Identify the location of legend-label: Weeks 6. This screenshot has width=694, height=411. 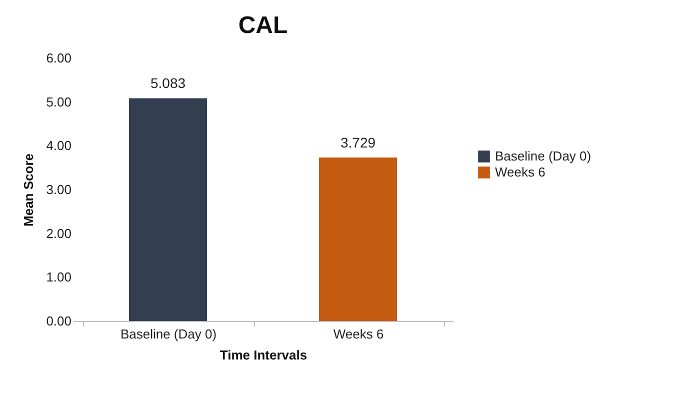
(520, 172).